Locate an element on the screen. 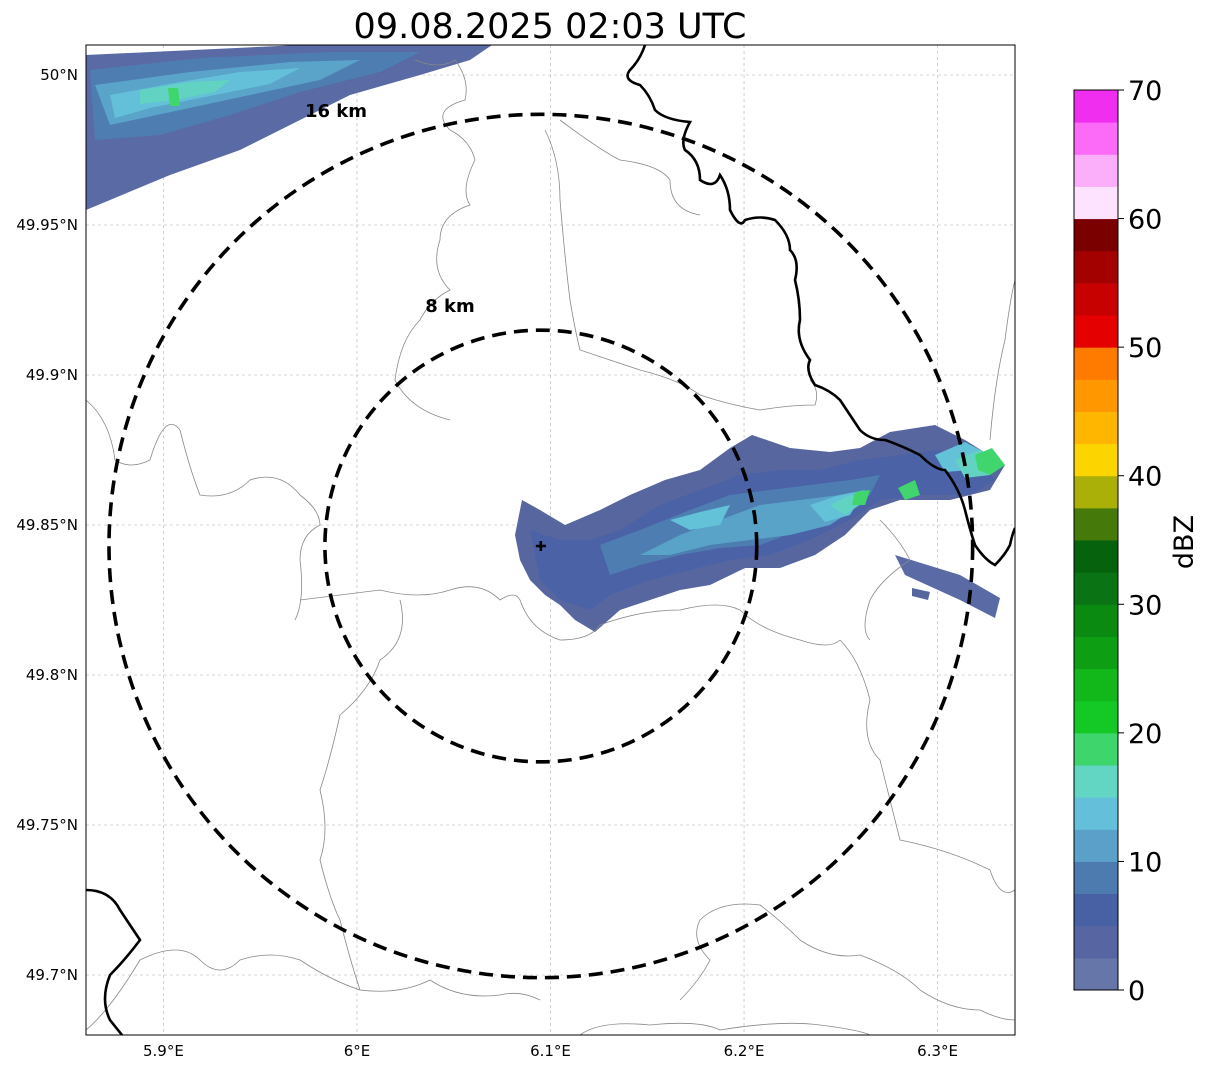  y-tick-label: 49.85°N is located at coordinates (47, 525).